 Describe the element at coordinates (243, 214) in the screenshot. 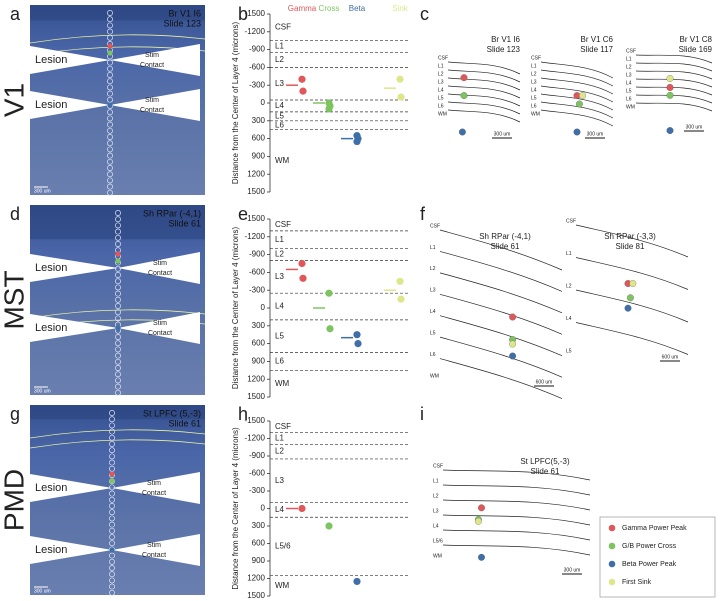

I see `panel-letter: e` at that location.